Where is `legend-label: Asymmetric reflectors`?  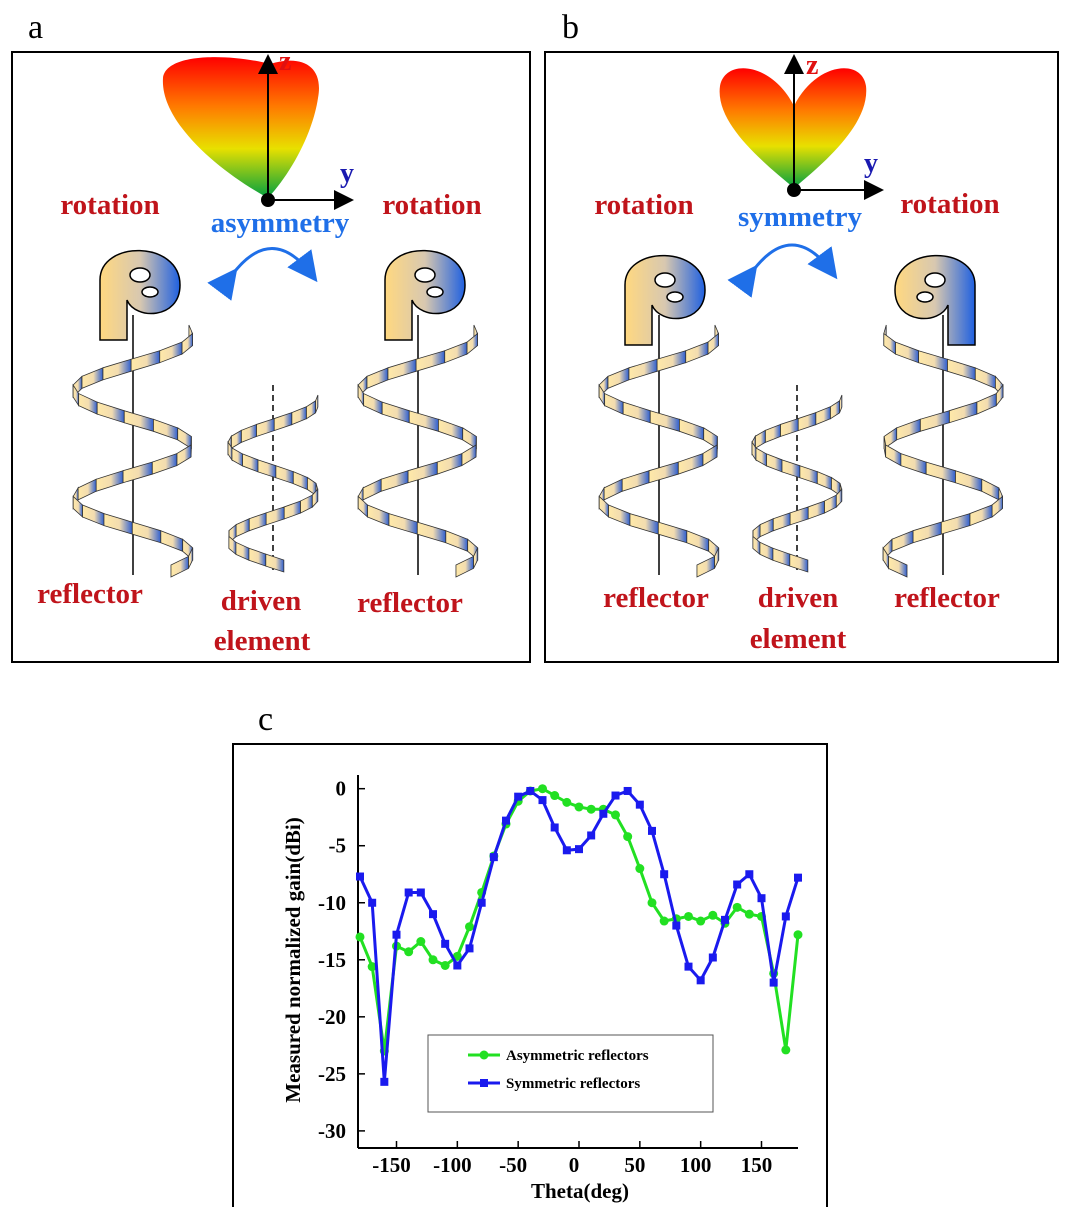
legend-label: Asymmetric reflectors is located at coordinates (577, 1056).